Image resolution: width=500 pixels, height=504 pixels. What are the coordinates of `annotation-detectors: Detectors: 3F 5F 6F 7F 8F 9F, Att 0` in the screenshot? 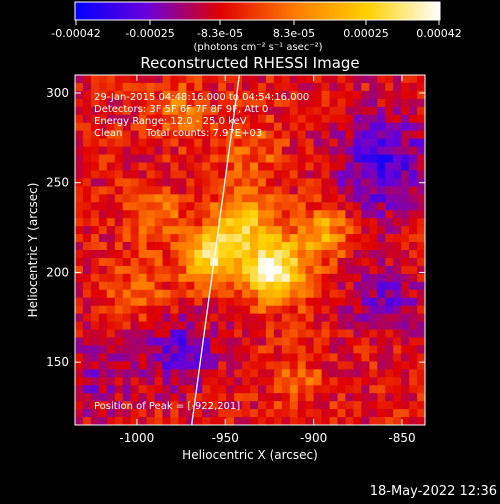 It's located at (181, 109).